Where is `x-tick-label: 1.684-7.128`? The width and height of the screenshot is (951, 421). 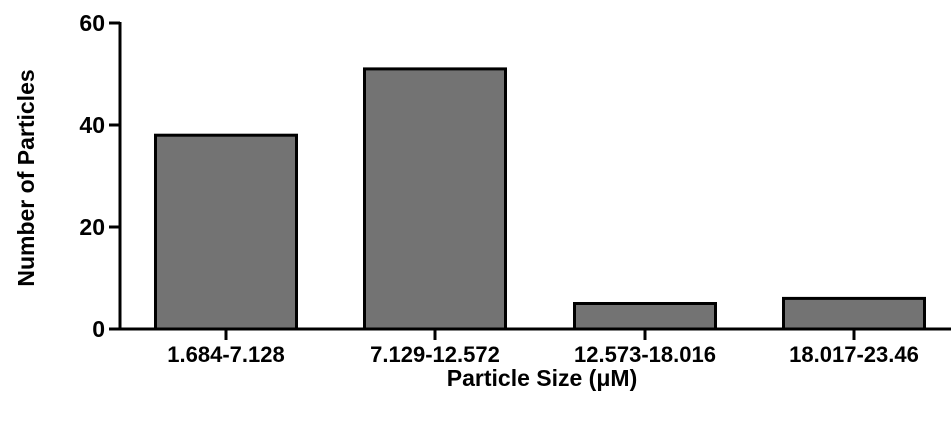
x-tick-label: 1.684-7.128 is located at coordinates (225, 354).